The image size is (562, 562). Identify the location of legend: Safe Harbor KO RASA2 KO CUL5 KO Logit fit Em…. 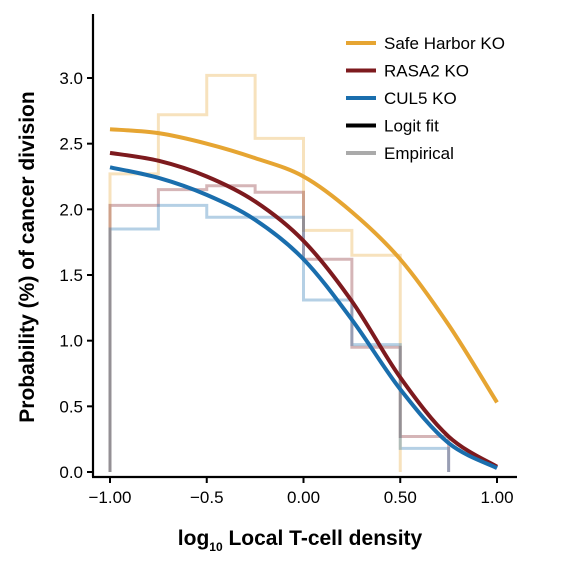
(425, 98).